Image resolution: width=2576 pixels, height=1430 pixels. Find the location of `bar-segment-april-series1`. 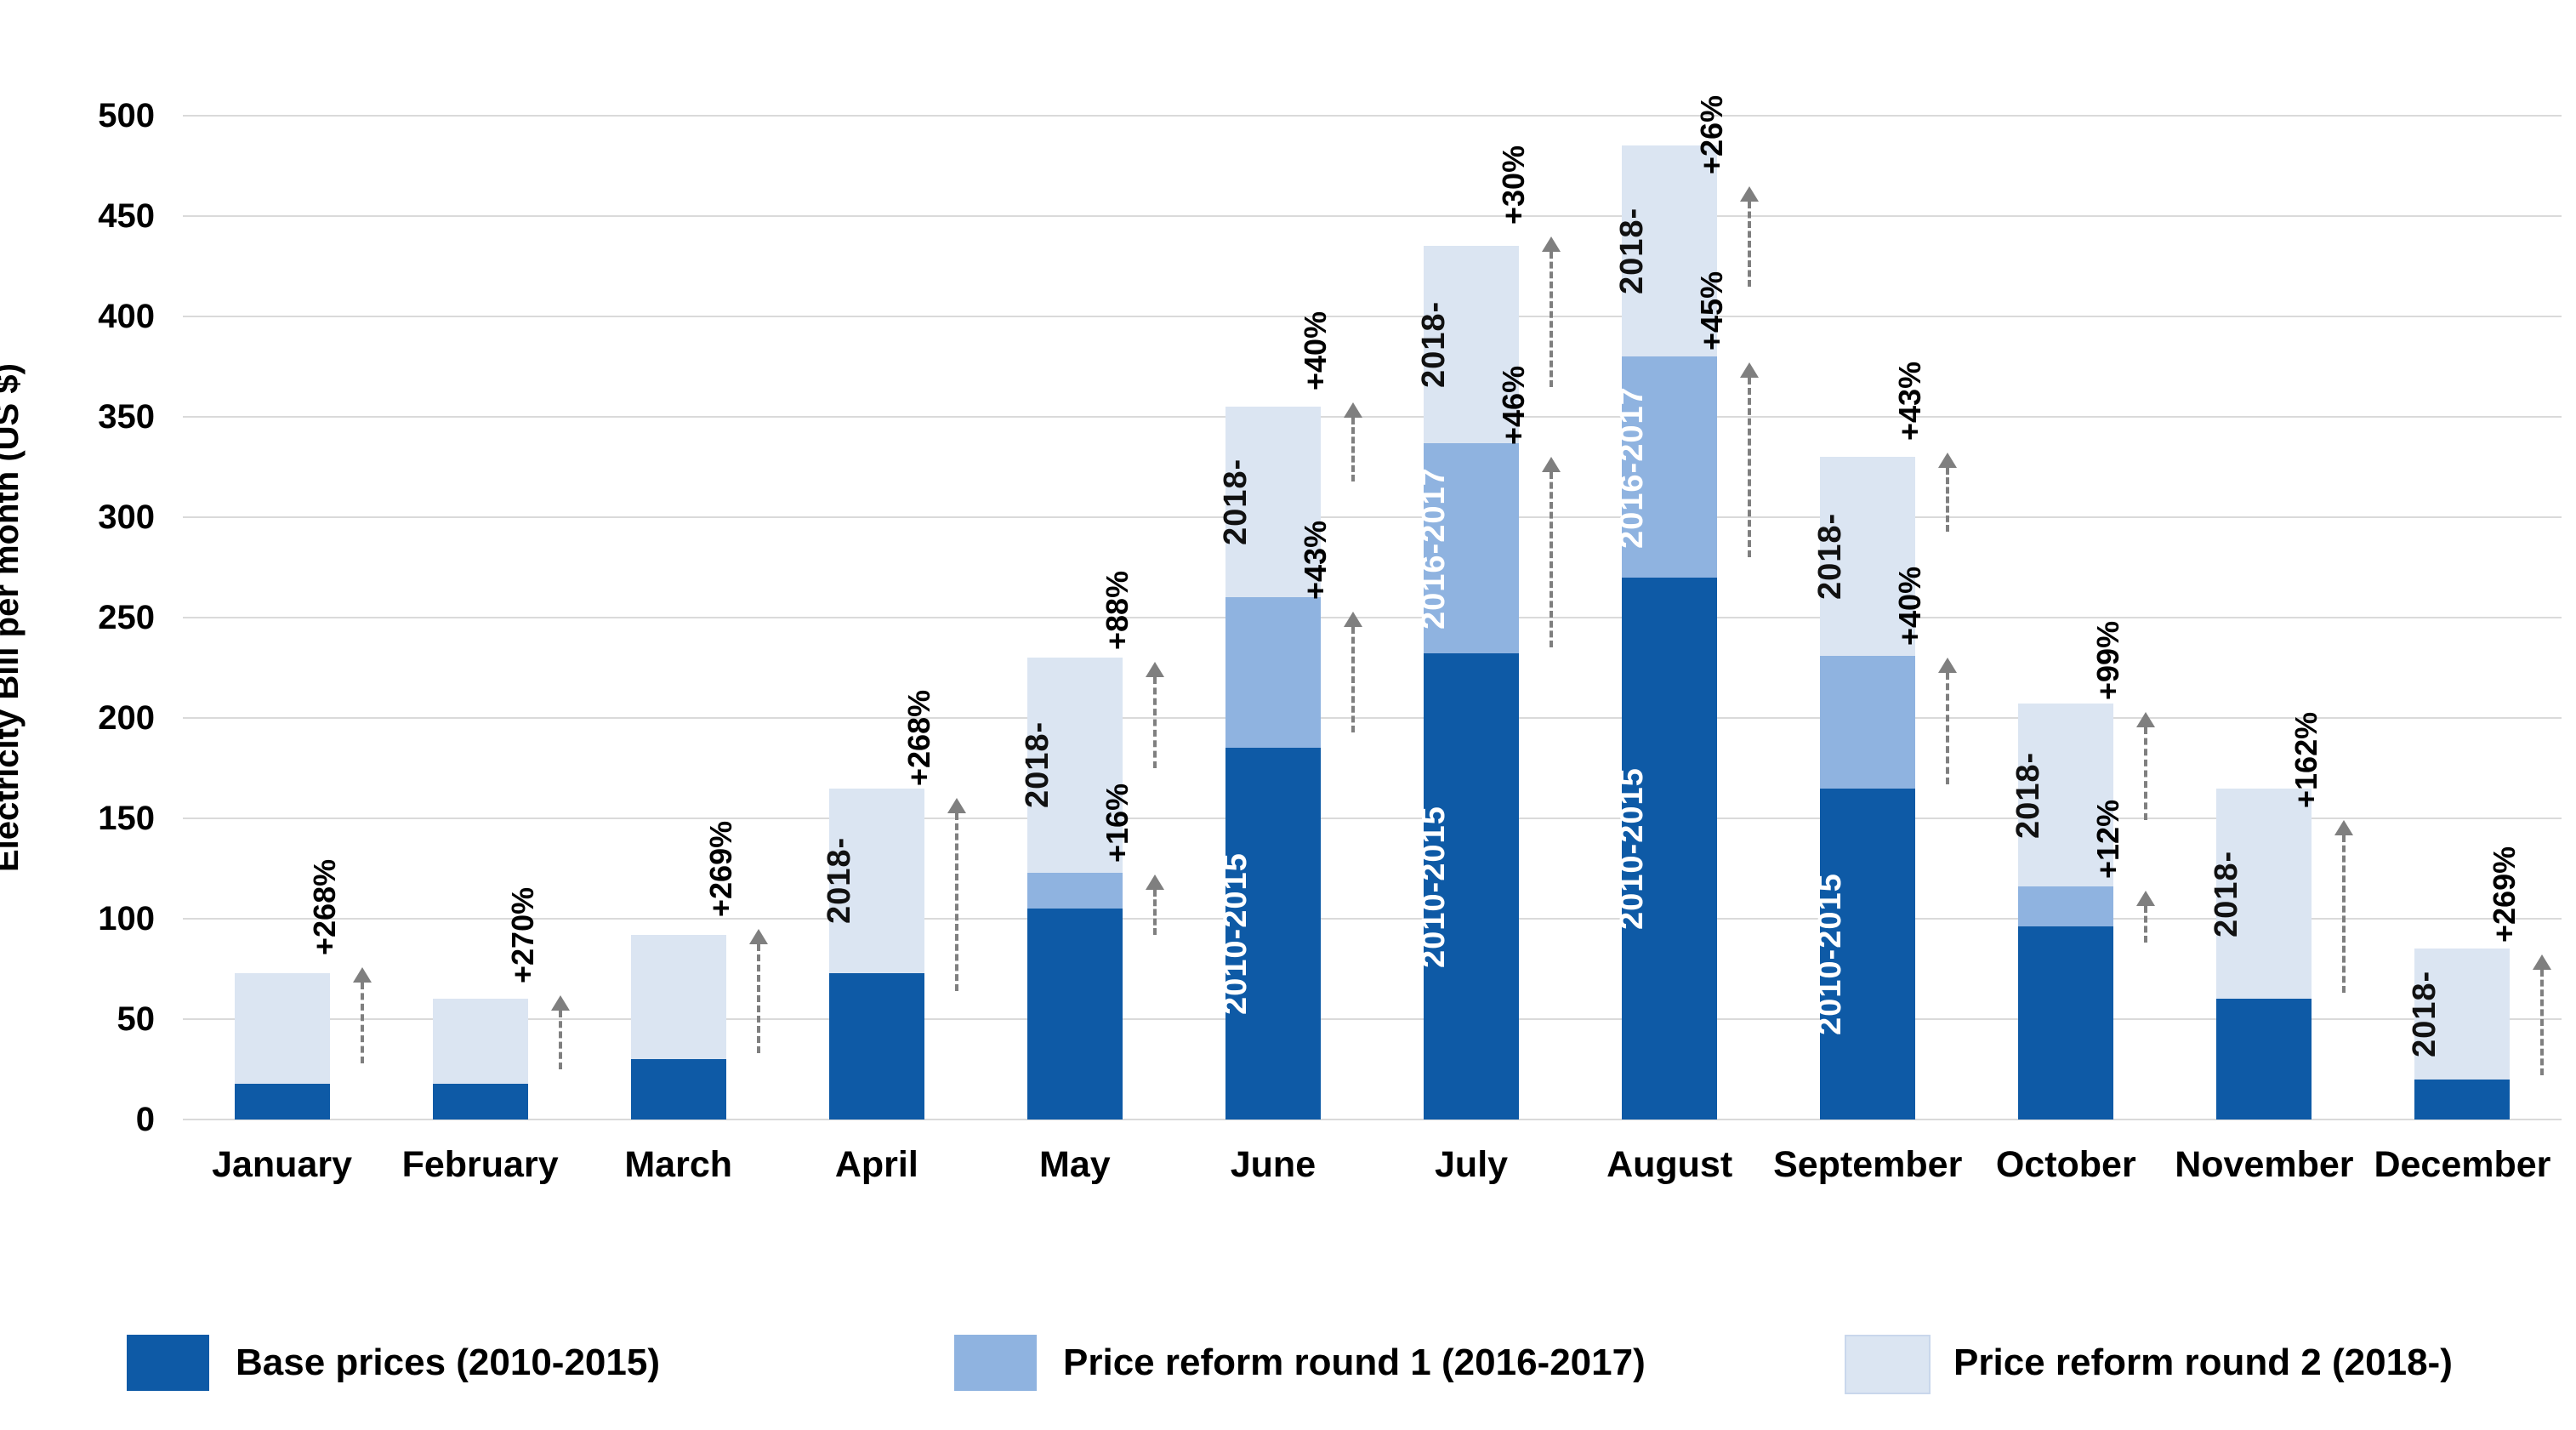

bar-segment-april-series1 is located at coordinates (876, 1046).